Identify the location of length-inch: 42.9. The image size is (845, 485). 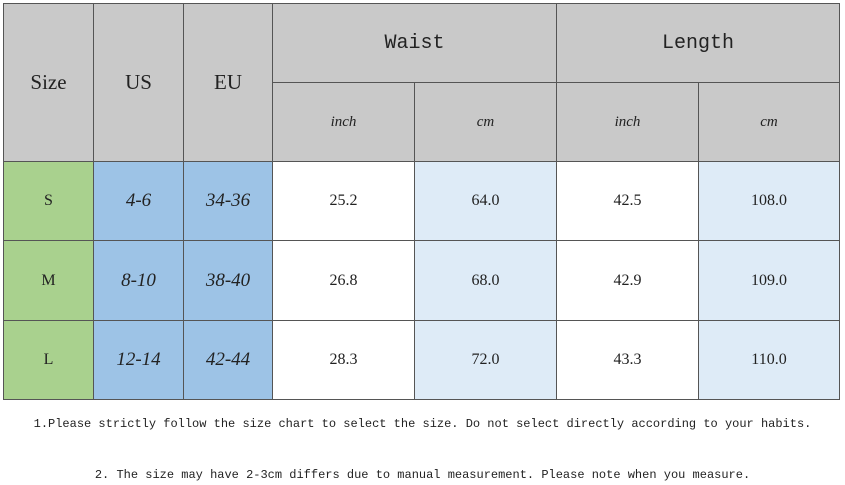
(627, 280).